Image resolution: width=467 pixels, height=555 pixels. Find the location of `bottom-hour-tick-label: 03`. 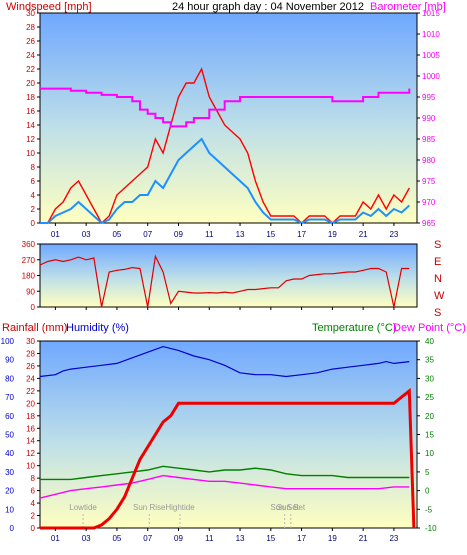

bottom-hour-tick-label: 03 is located at coordinates (86, 538).